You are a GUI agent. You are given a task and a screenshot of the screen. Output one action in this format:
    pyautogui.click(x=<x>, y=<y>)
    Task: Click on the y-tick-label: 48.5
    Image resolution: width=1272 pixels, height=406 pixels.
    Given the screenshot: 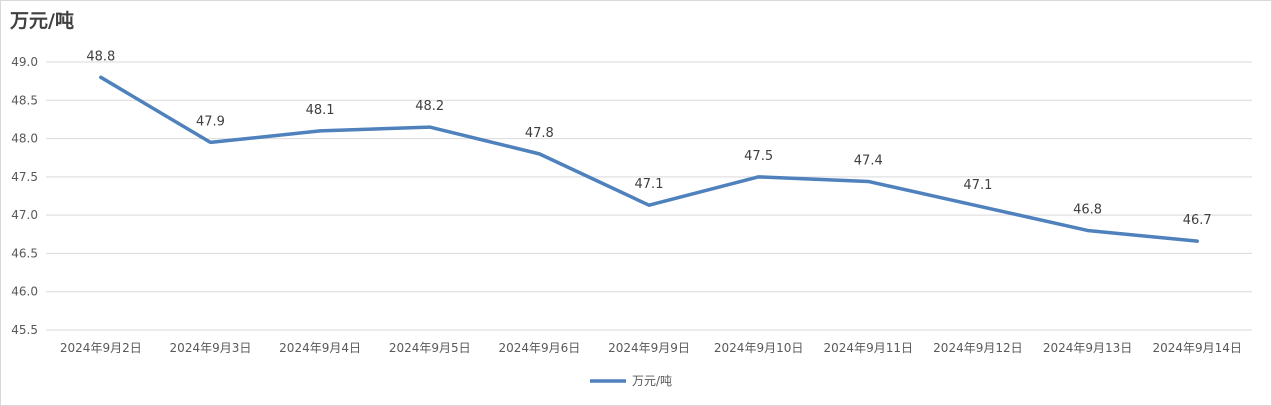 What is the action you would take?
    pyautogui.click(x=24, y=100)
    